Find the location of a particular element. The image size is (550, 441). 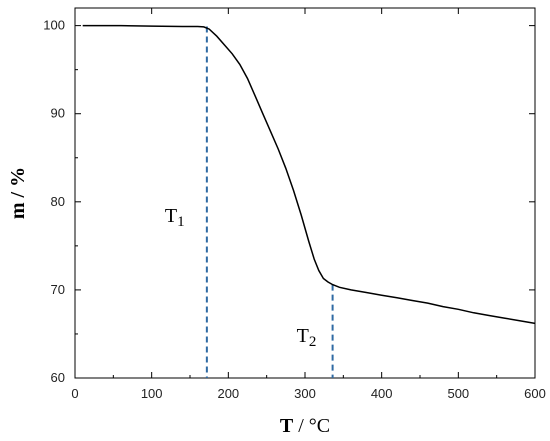

annotation-label: T1 is located at coordinates (175, 217).